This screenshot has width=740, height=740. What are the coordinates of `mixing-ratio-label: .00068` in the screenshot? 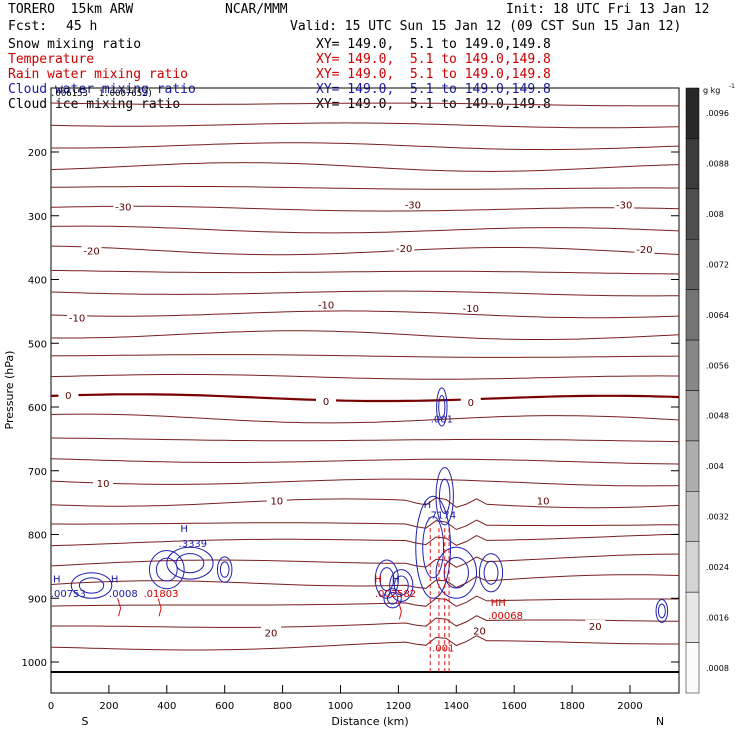 It's located at (505, 616).